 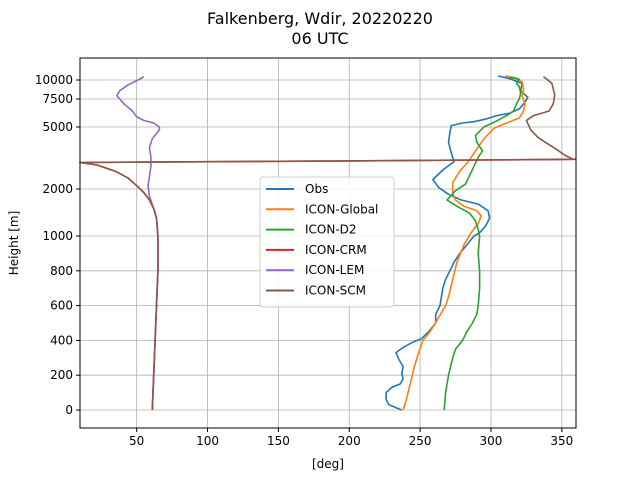 What do you see at coordinates (61, 306) in the screenshot?
I see `y-tick-label: 600` at bounding box center [61, 306].